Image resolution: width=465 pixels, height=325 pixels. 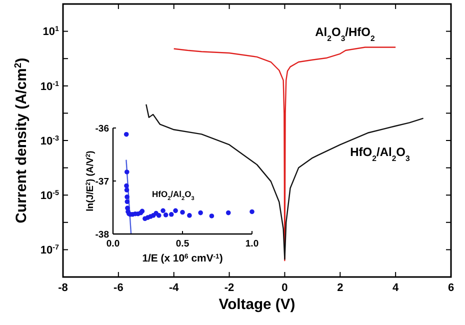 What do you see at coordinates (257, 304) in the screenshot?
I see `x-axis-title: Voltage (V)` at bounding box center [257, 304].